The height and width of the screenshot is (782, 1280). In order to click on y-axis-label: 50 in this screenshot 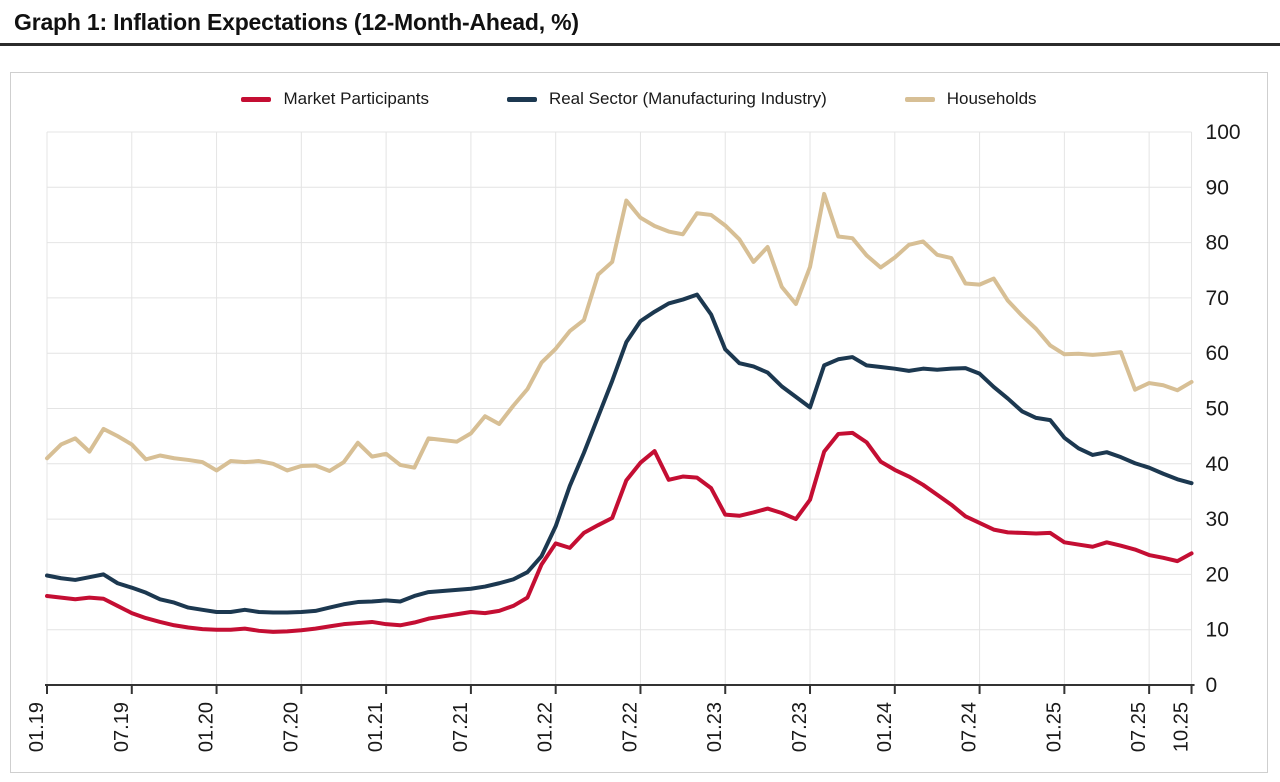, I will do `click(1217, 409)`.